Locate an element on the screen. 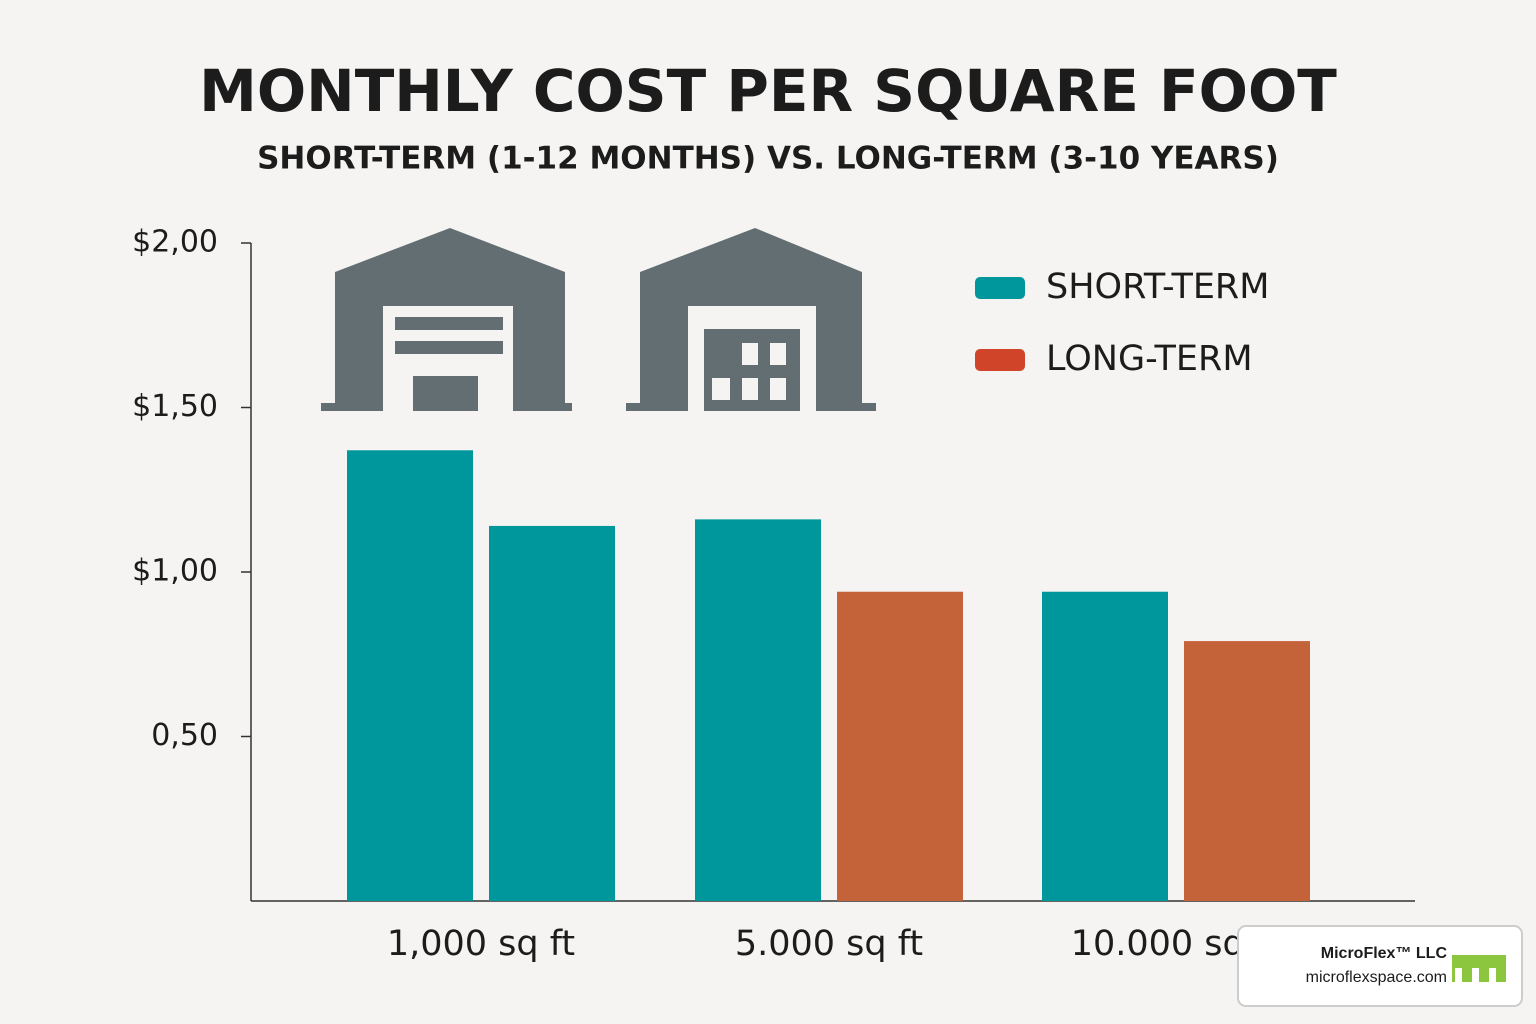  y-tick-label: 0,50 is located at coordinates (184, 735).